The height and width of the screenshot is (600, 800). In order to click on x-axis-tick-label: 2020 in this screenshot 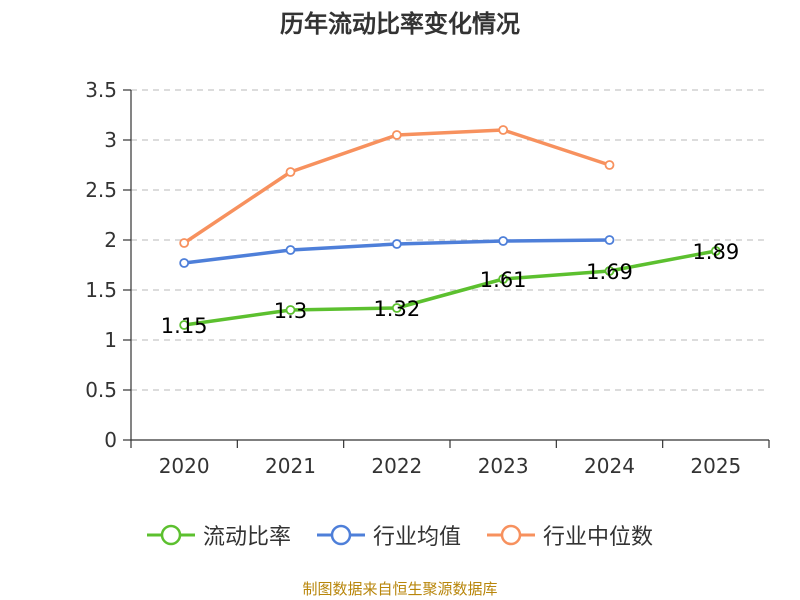, I will do `click(184, 466)`.